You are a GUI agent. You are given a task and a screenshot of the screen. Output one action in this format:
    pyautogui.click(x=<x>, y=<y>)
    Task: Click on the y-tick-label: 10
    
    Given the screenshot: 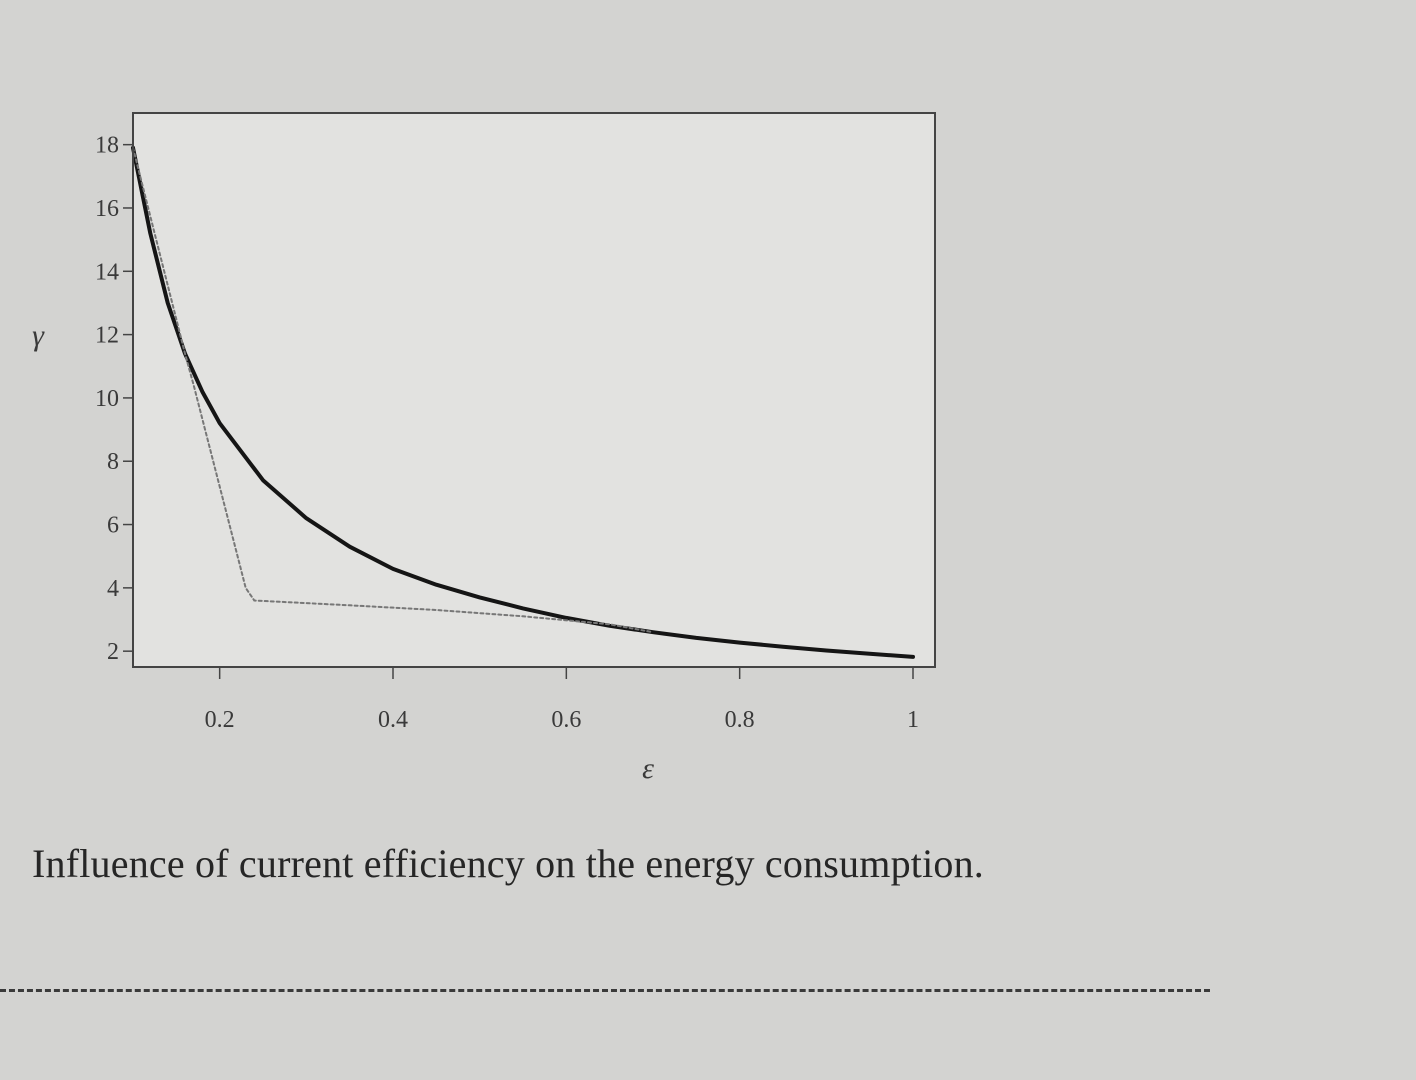 What is the action you would take?
    pyautogui.click(x=107, y=399)
    